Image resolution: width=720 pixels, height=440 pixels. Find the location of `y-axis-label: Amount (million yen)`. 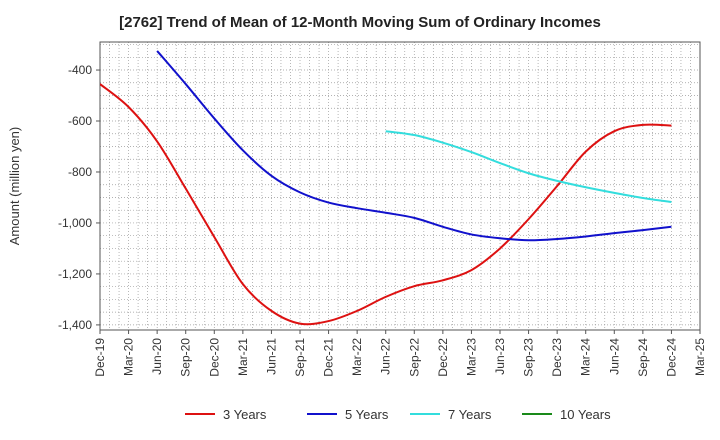

y-axis-label: Amount (million yen) is located at coordinates (14, 186).